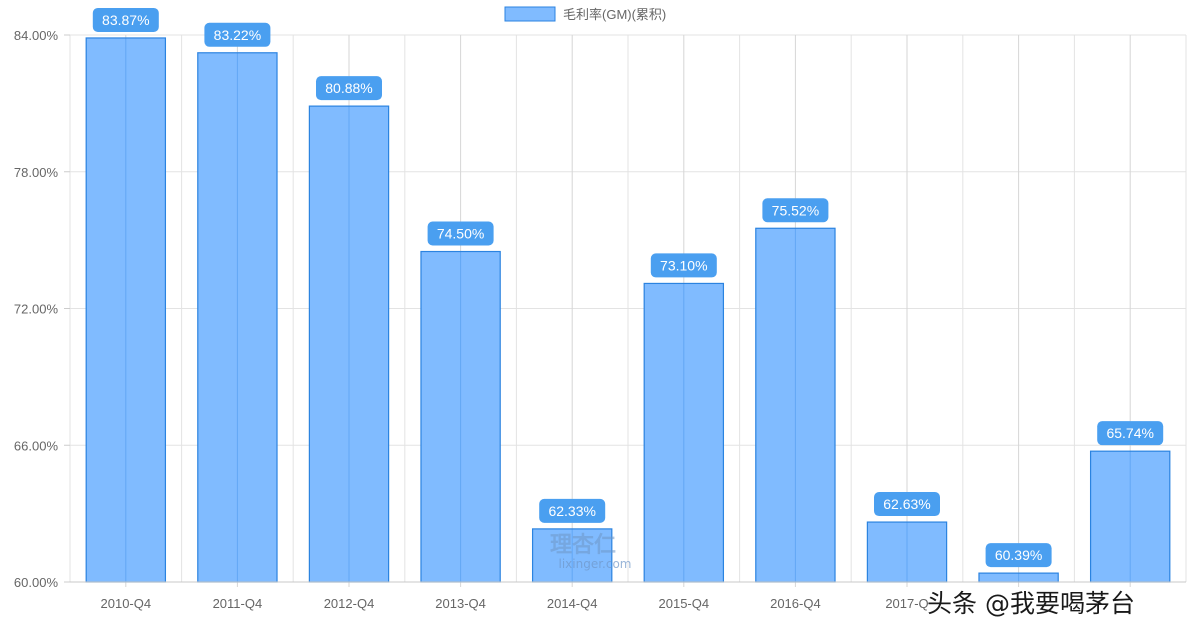  I want to click on watermark-logo: 理杏仁, so click(583, 545).